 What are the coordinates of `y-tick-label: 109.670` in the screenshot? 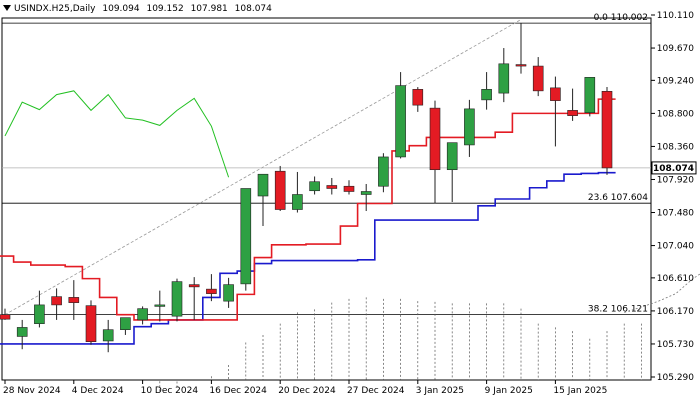 It's located at (675, 49).